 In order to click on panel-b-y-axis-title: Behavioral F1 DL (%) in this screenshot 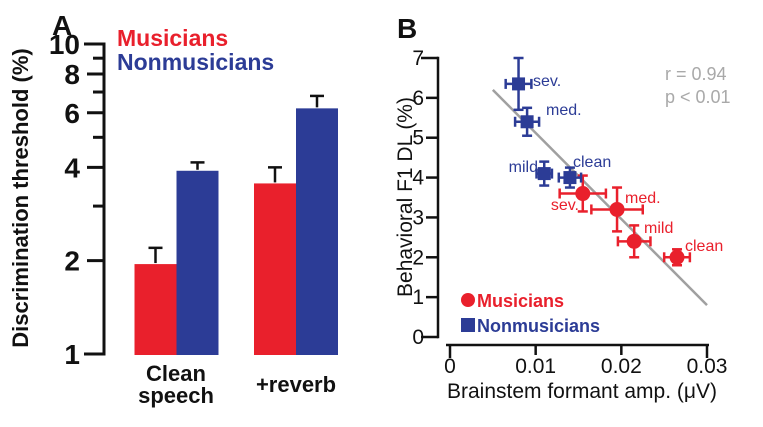, I will do `click(405, 197)`.